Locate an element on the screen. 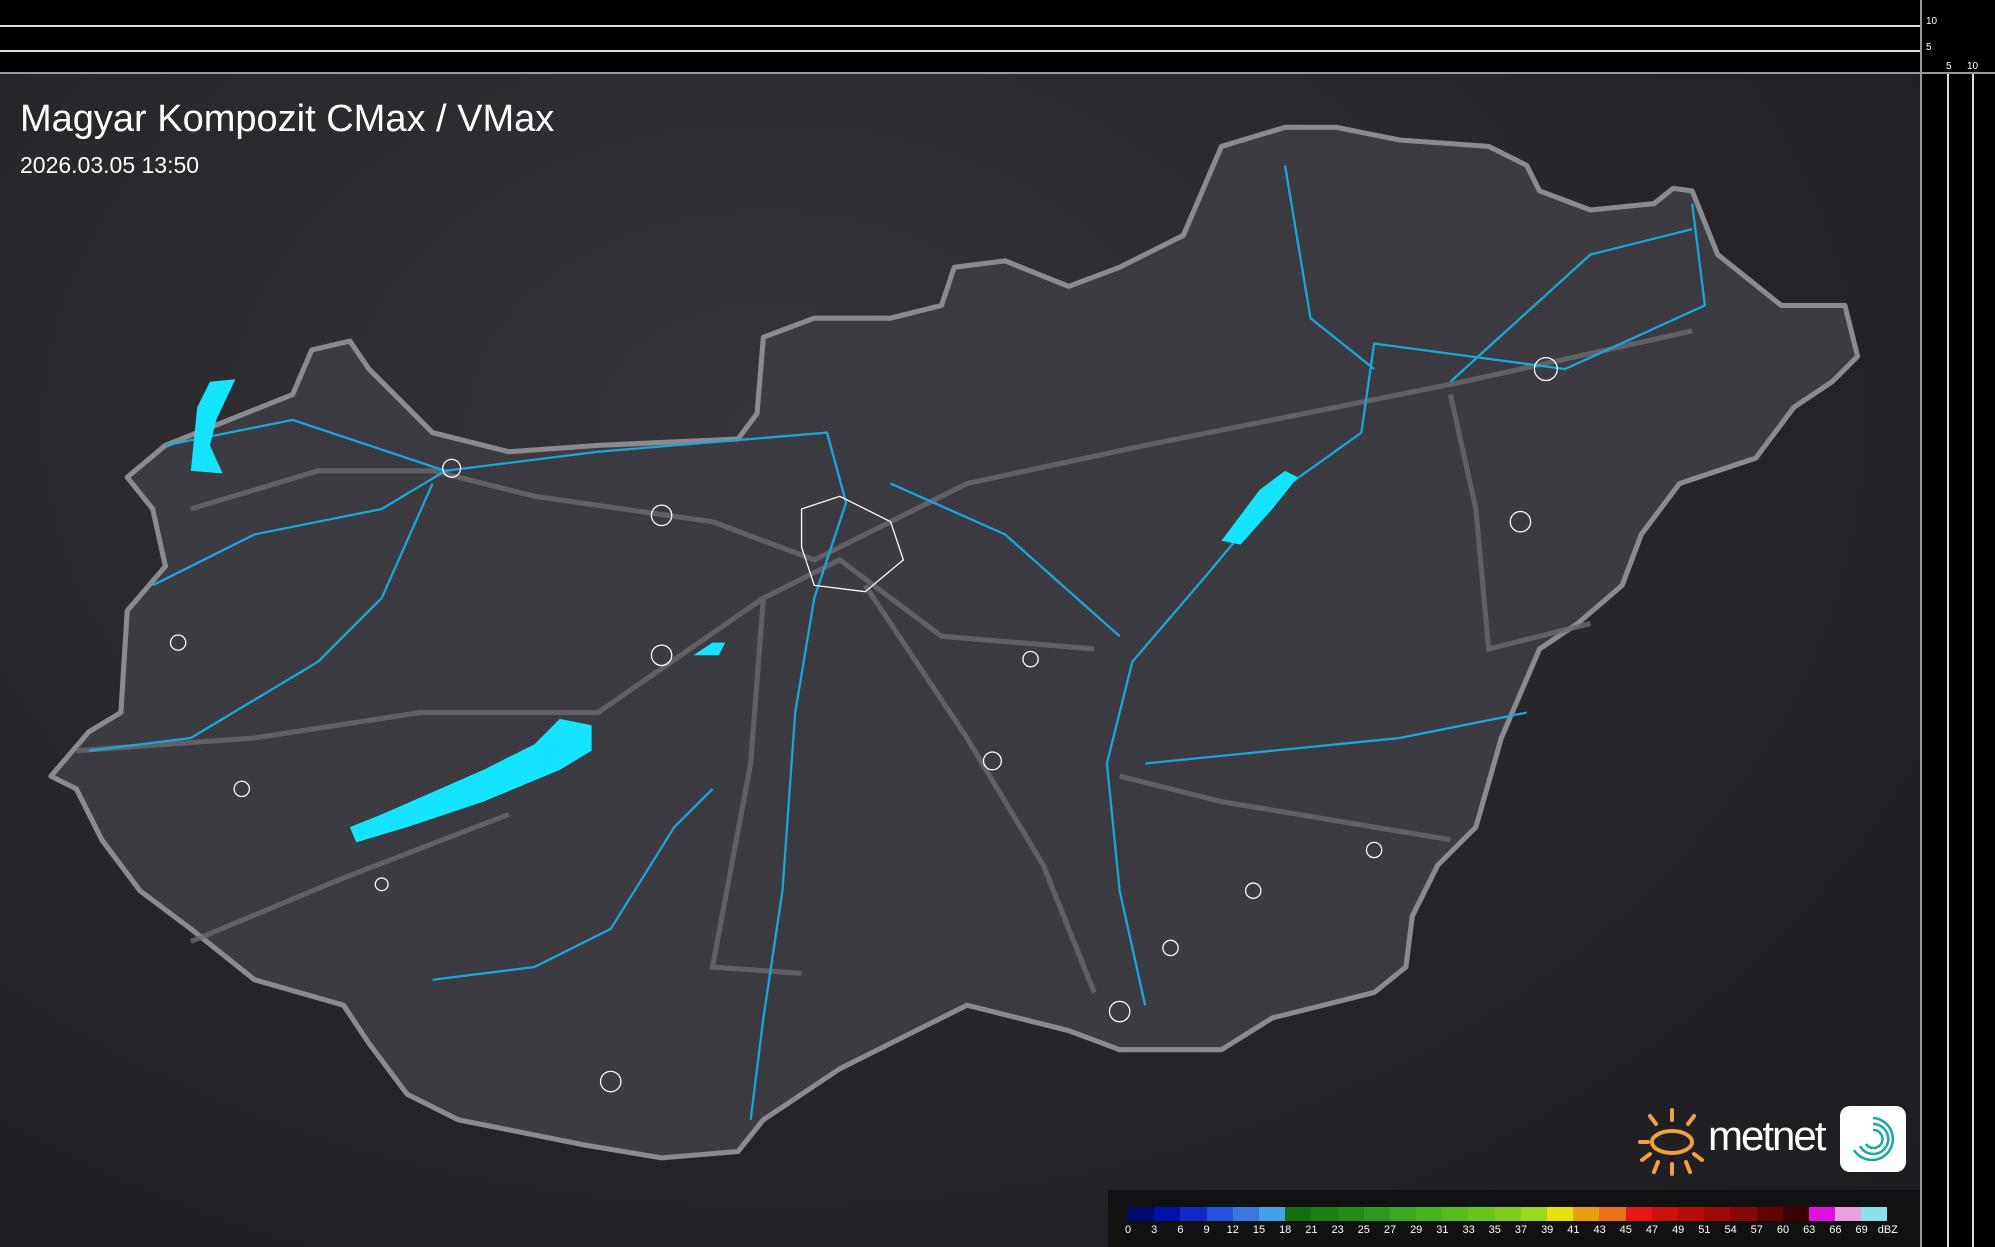 Image resolution: width=1995 pixels, height=1247 pixels. metnet-logo: metnet is located at coordinates (1772, 1140).